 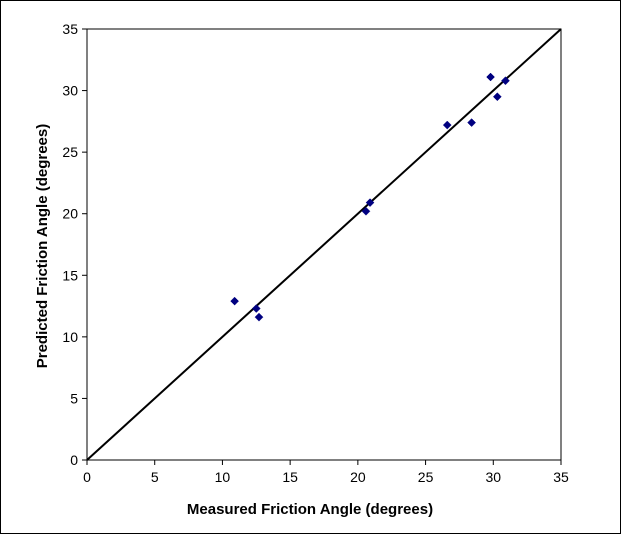 I want to click on y-tick-label: 25, so click(x=70, y=152).